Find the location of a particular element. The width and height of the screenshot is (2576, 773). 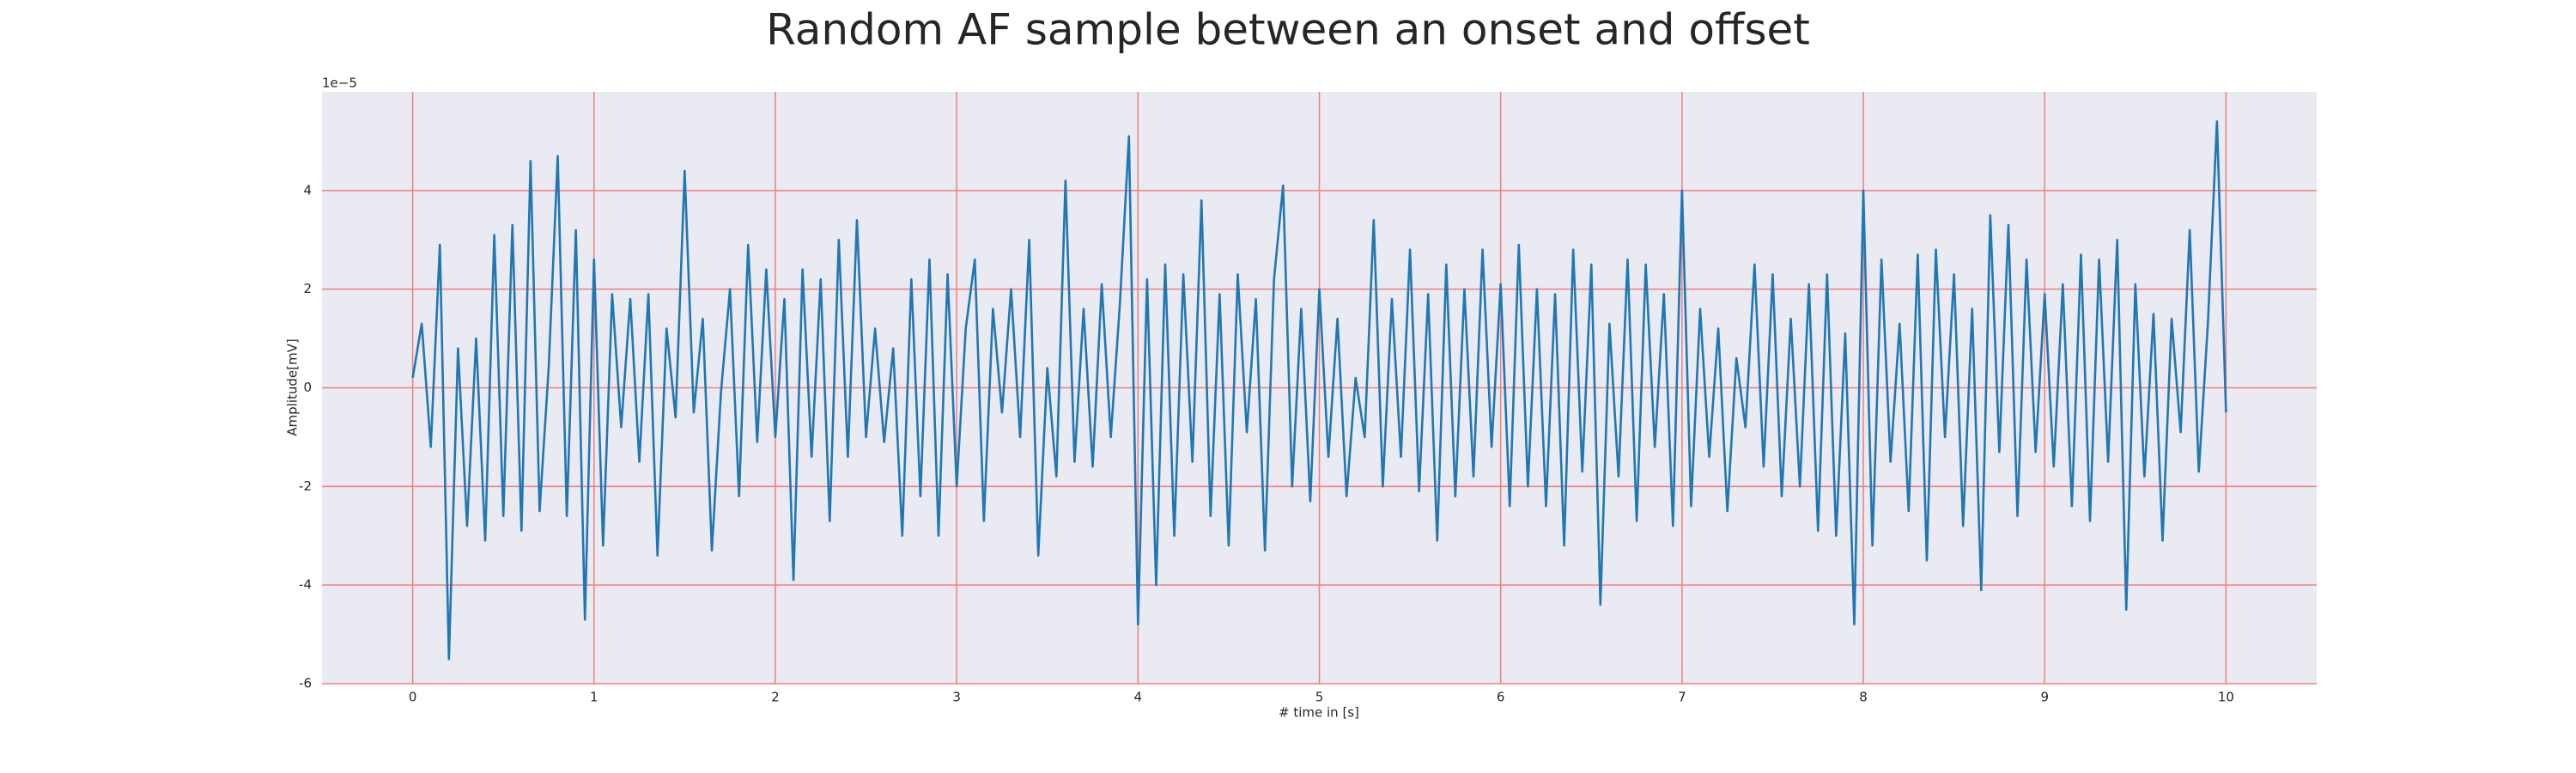

y-tick-label: -6 is located at coordinates (305, 683).